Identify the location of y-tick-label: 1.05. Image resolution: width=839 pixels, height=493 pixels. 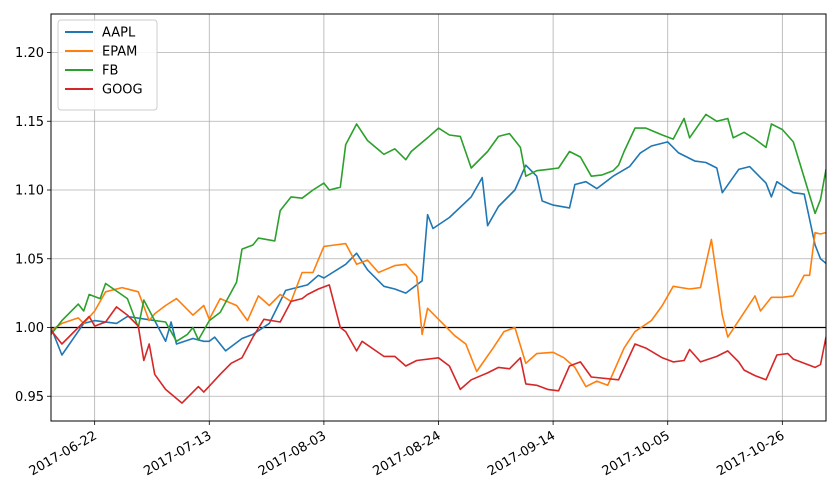
(29, 259).